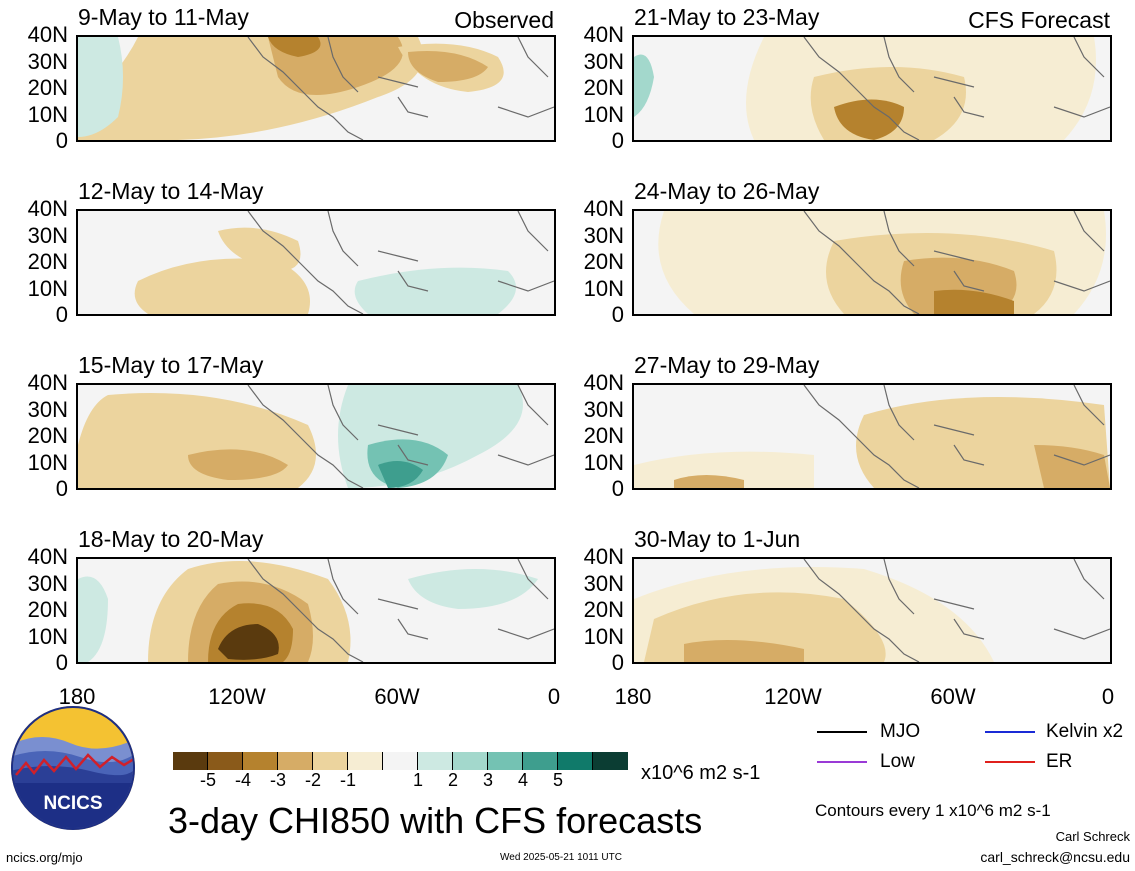  What do you see at coordinates (953, 696) in the screenshot?
I see `lon-label-60w-right: 60W` at bounding box center [953, 696].